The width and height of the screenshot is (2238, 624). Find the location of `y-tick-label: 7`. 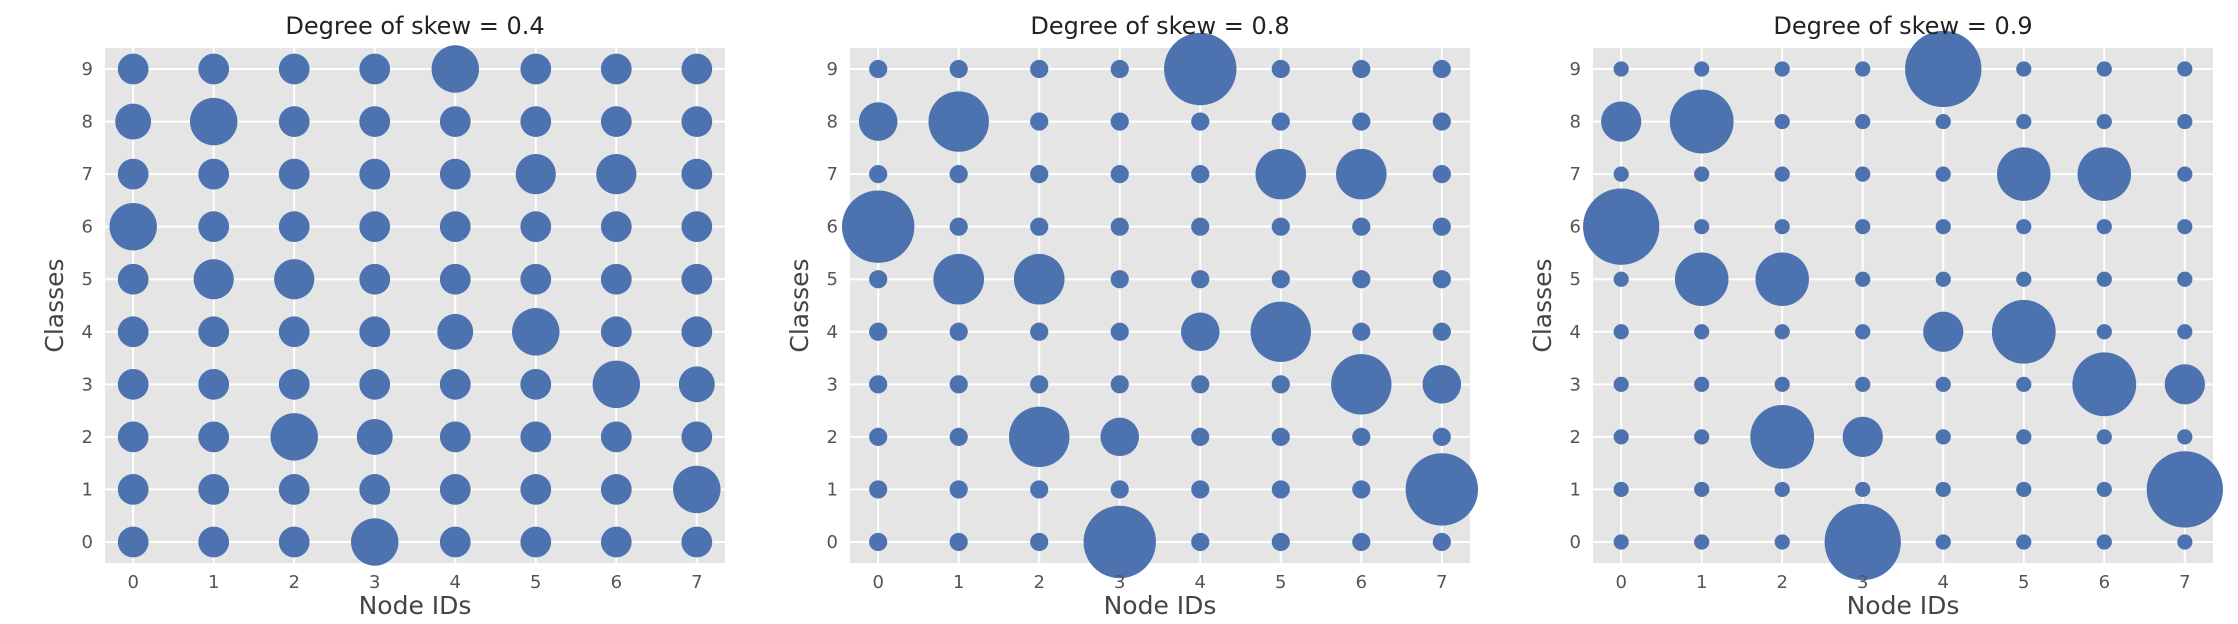

y-tick-label: 7 is located at coordinates (832, 174).